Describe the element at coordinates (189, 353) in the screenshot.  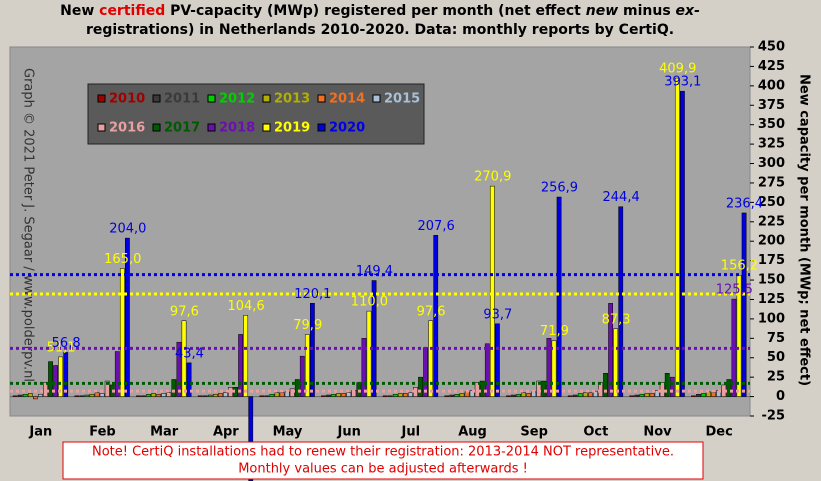
I see `value-label: 43,4` at that location.